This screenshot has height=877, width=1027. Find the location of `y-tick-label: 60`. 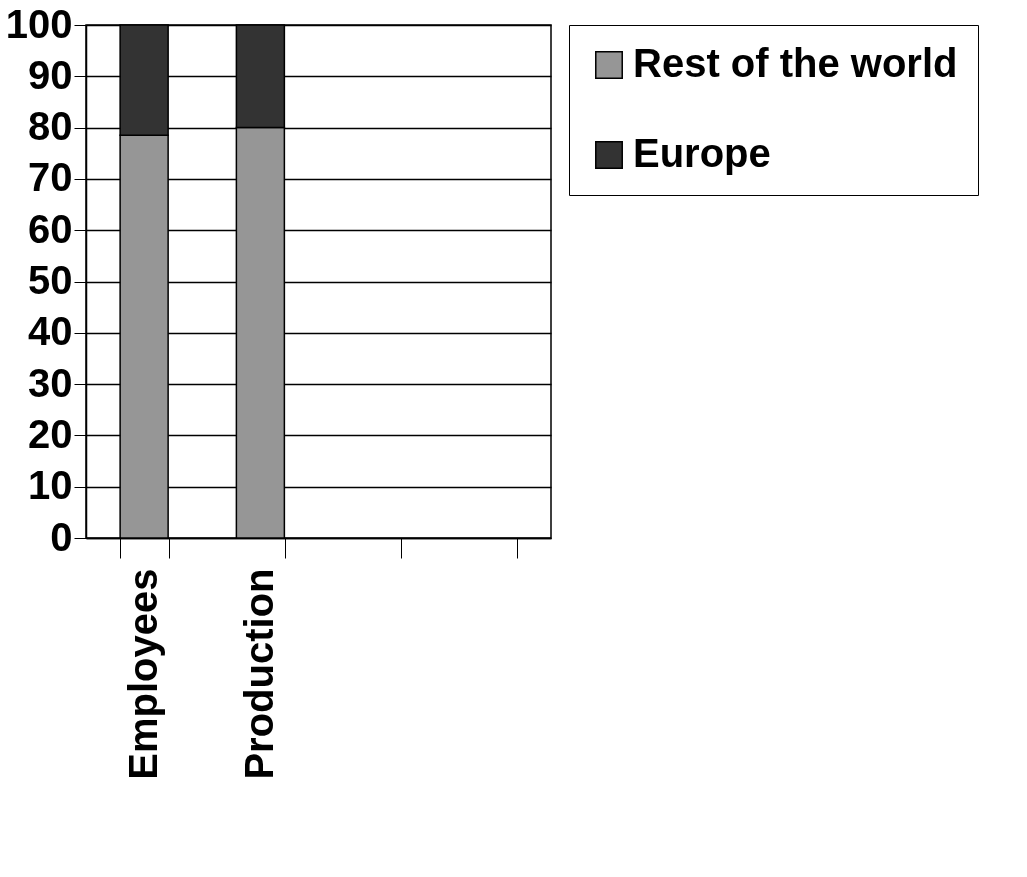

y-tick-label: 60 is located at coordinates (50, 228).